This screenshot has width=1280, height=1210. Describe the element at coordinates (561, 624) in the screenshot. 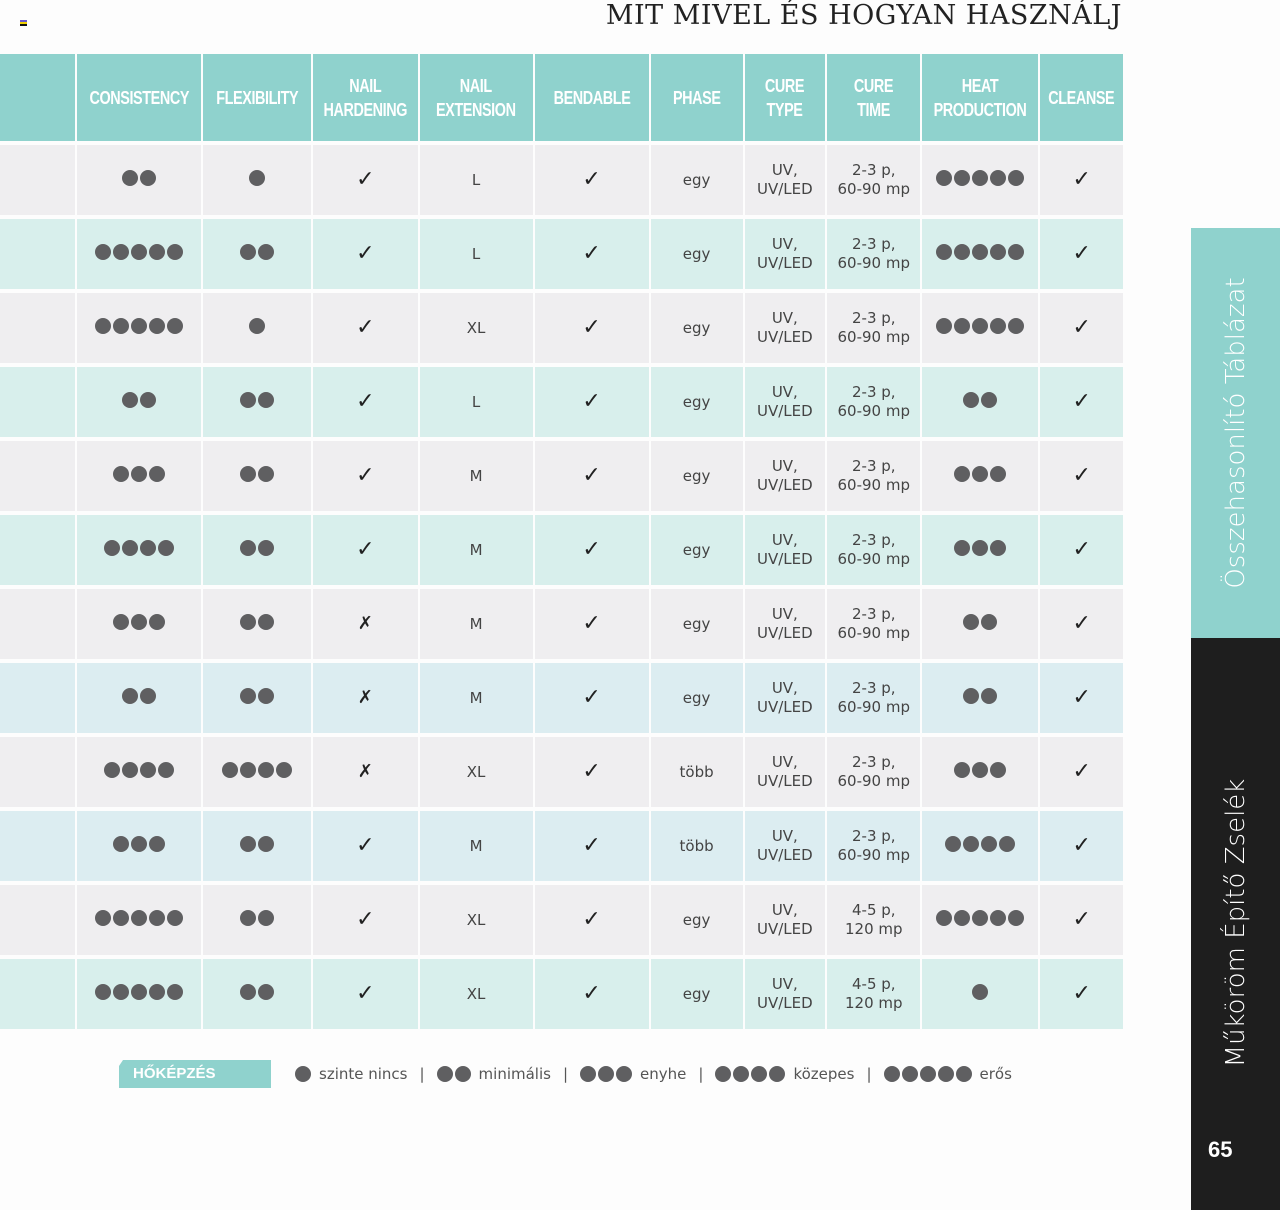

I see `table-row: ✗ M ✓ egy UV, UV/LED 2-3 p, 60-90 mp ✓` at that location.